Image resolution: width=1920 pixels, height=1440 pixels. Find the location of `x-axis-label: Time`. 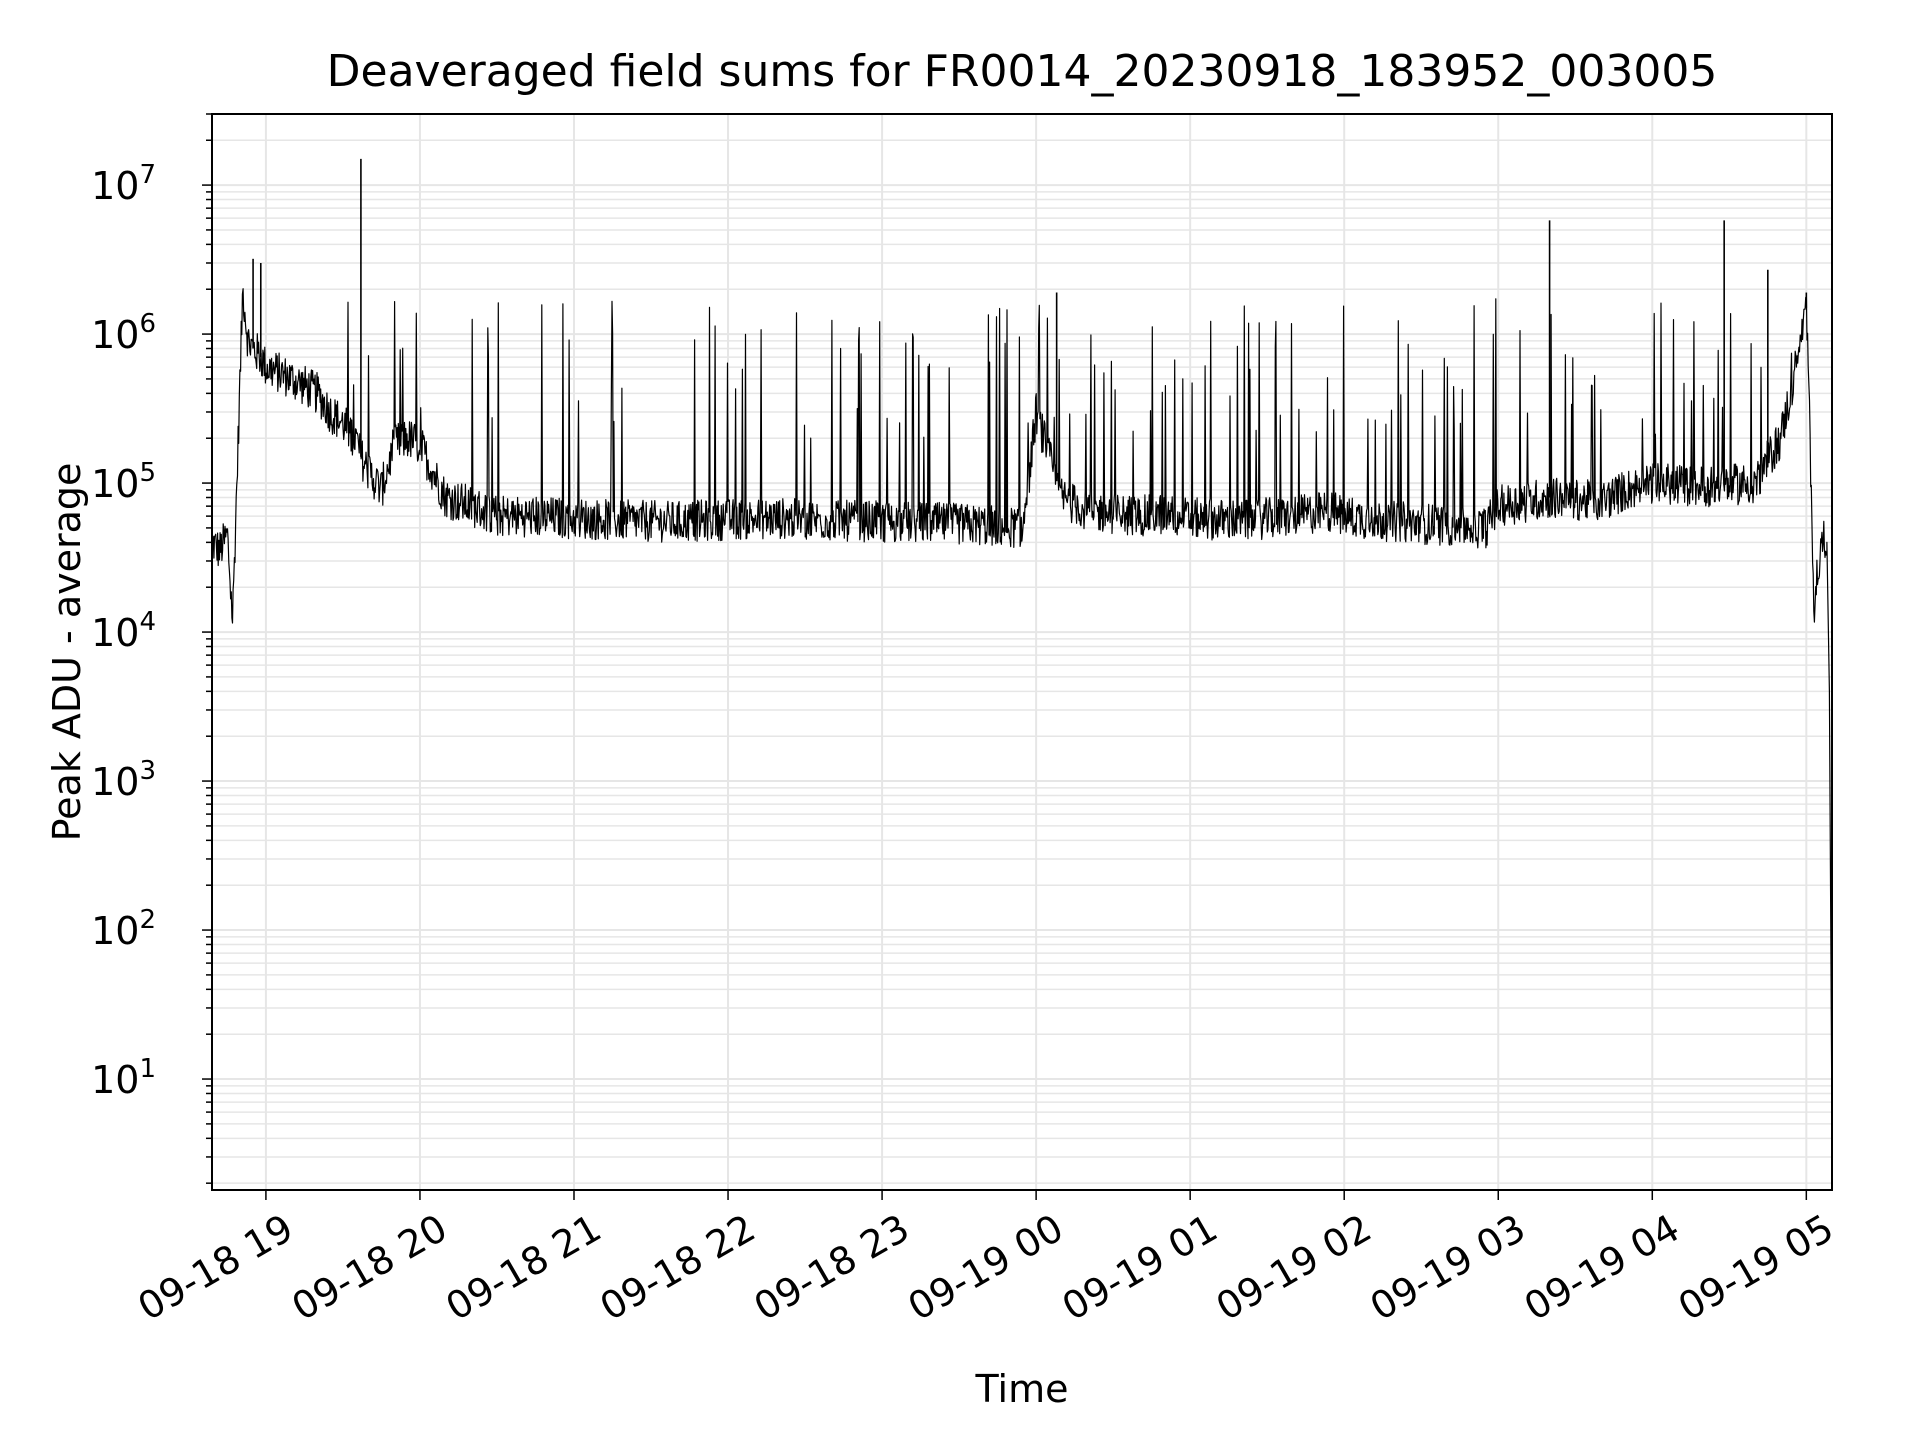

x-axis-label: Time is located at coordinates (1022, 1389).